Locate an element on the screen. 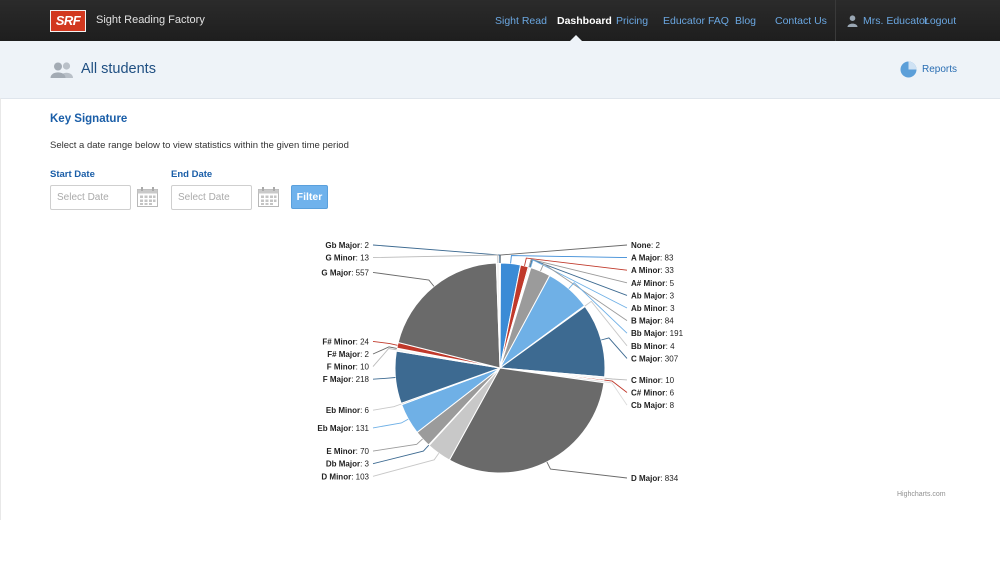 Image resolution: width=1000 pixels, height=568 pixels. pie-data-label: A Minor: 33 is located at coordinates (652, 270).